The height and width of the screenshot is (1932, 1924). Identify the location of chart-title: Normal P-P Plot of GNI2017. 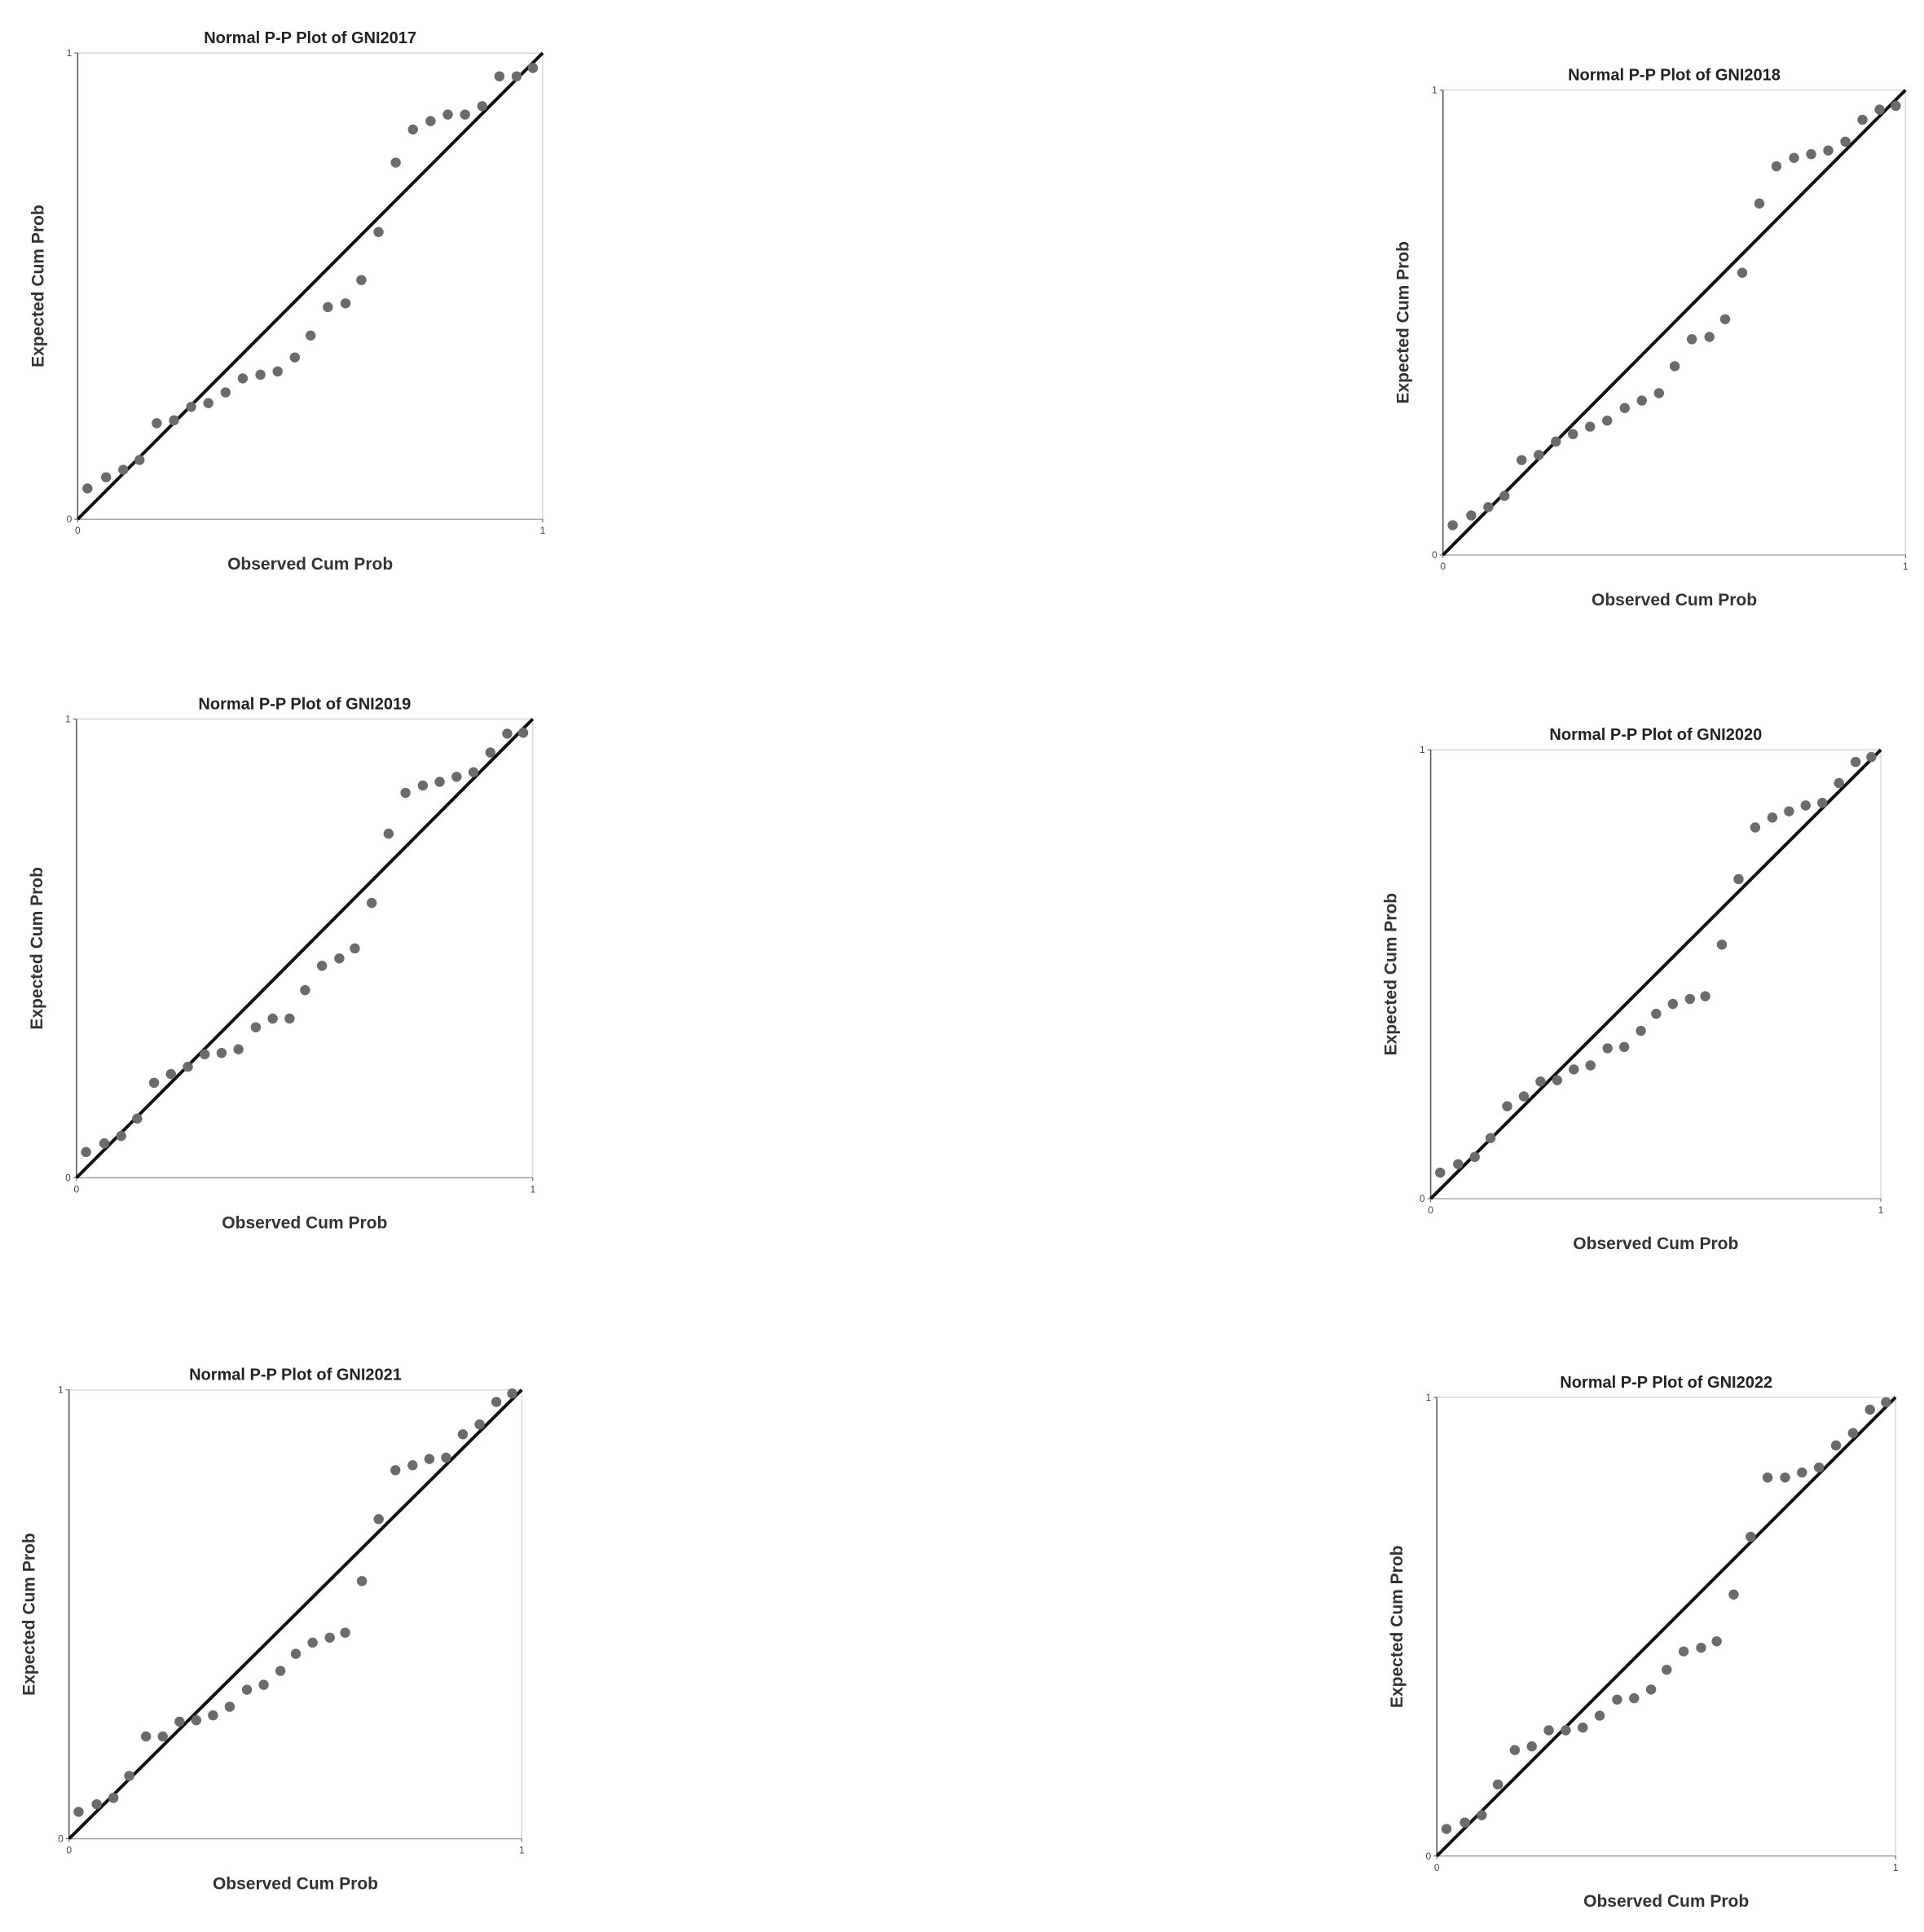
(310, 38).